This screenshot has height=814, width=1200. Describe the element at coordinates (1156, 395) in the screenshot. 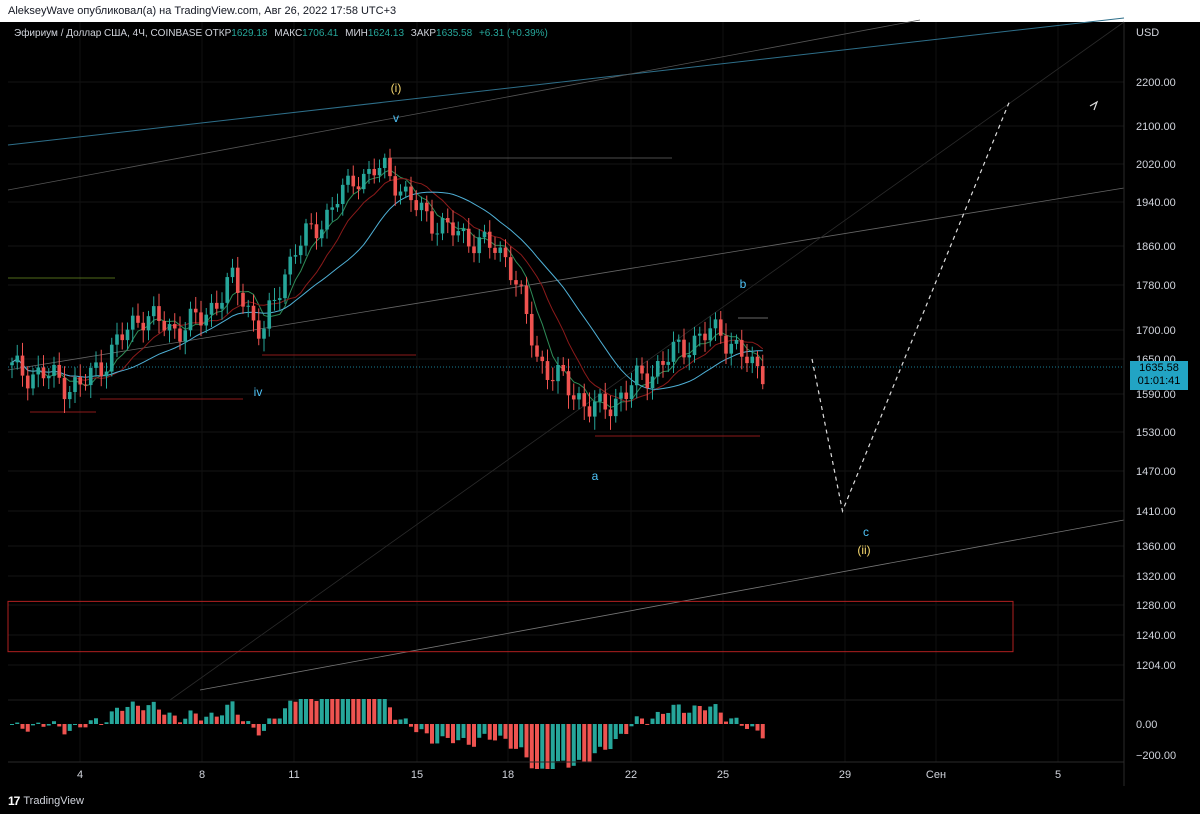

I see `price-tick-label: 1590.00` at that location.